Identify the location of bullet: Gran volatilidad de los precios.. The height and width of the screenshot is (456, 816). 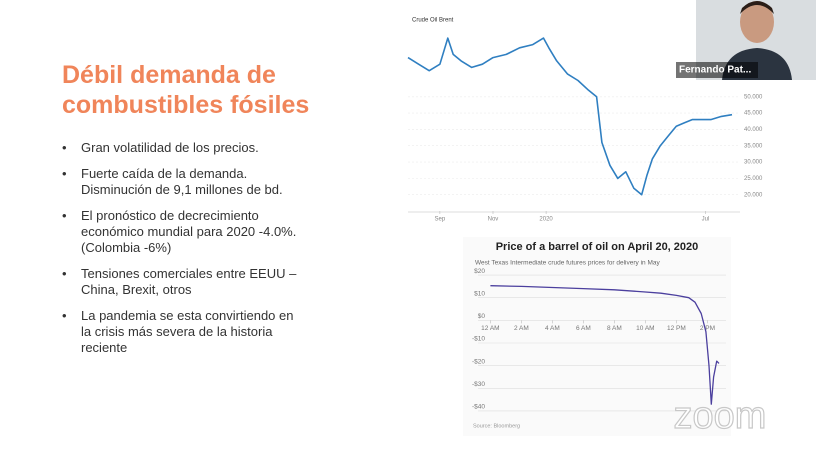
(179, 148).